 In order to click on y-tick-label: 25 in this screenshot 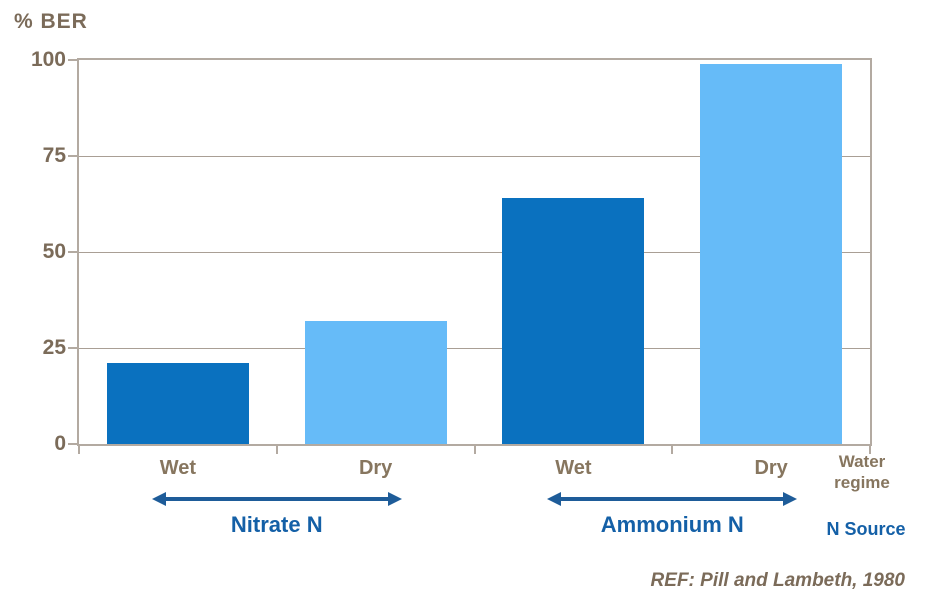, I will do `click(54, 347)`.